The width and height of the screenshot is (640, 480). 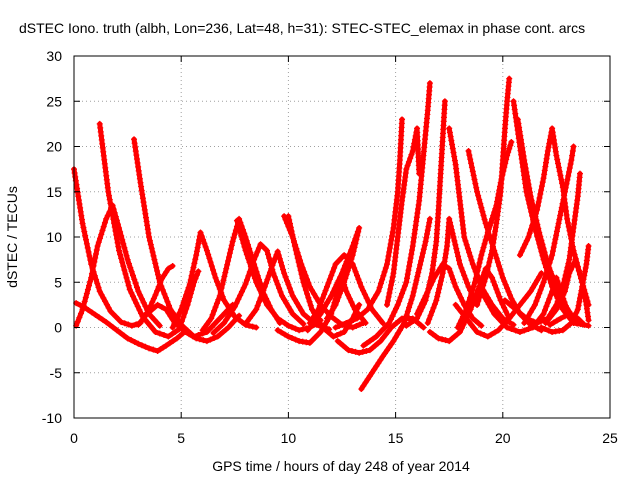 What do you see at coordinates (258, 288) in the screenshot?
I see `data-series` at bounding box center [258, 288].